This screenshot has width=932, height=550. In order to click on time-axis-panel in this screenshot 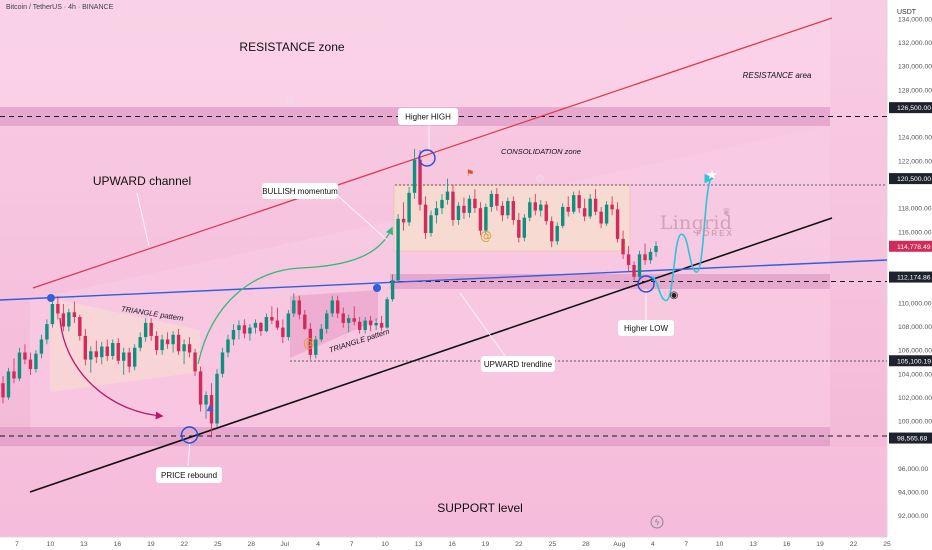, I will do `click(443, 543)`.